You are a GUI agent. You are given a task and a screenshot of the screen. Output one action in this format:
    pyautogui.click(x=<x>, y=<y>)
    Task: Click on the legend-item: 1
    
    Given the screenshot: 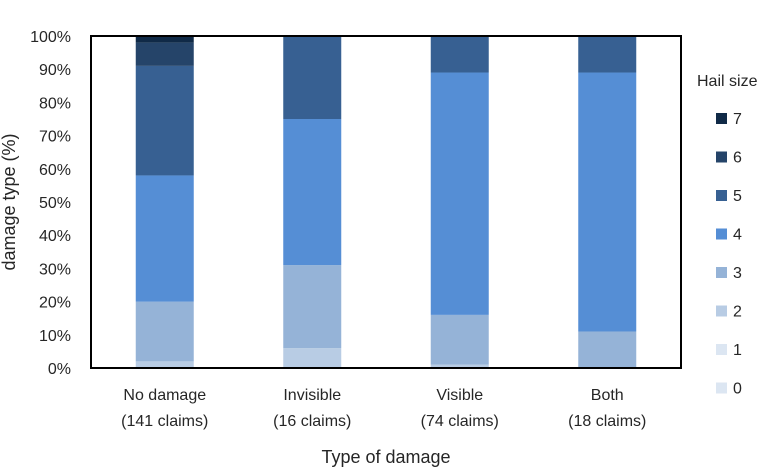 What is the action you would take?
    pyautogui.click(x=729, y=350)
    